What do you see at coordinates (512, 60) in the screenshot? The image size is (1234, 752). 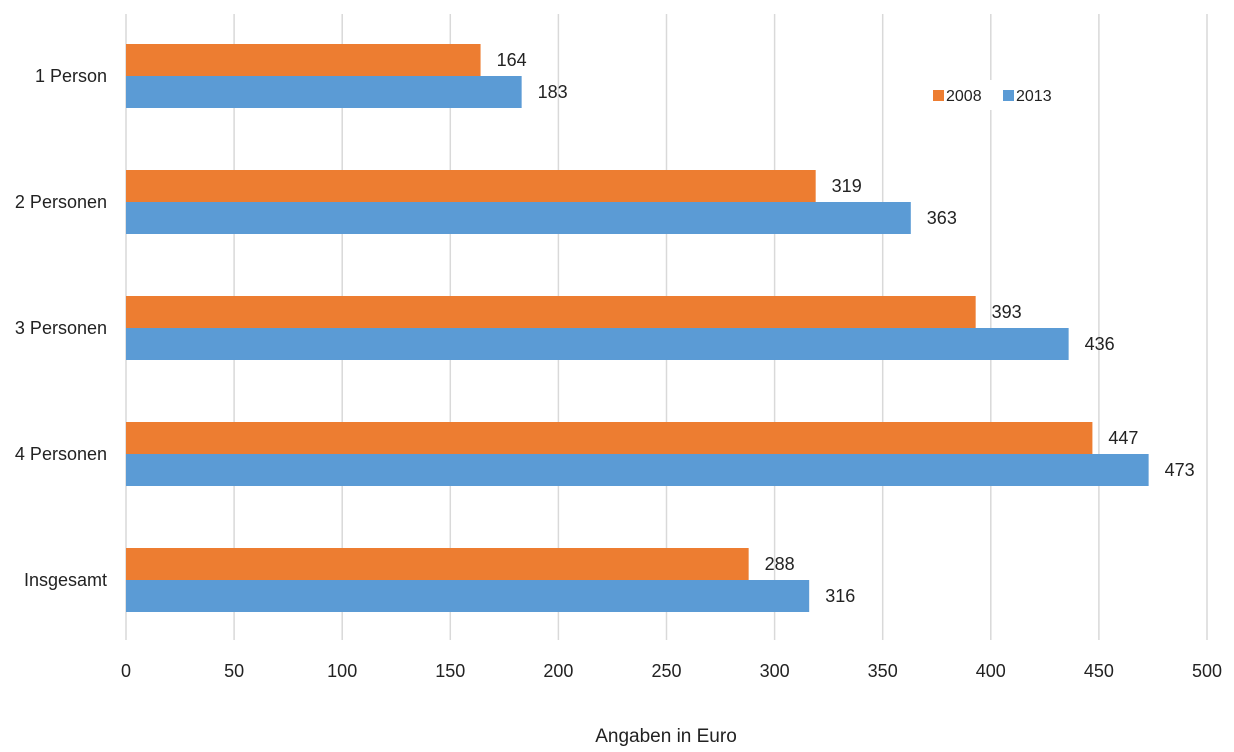 I see `data-label-2008: 164` at bounding box center [512, 60].